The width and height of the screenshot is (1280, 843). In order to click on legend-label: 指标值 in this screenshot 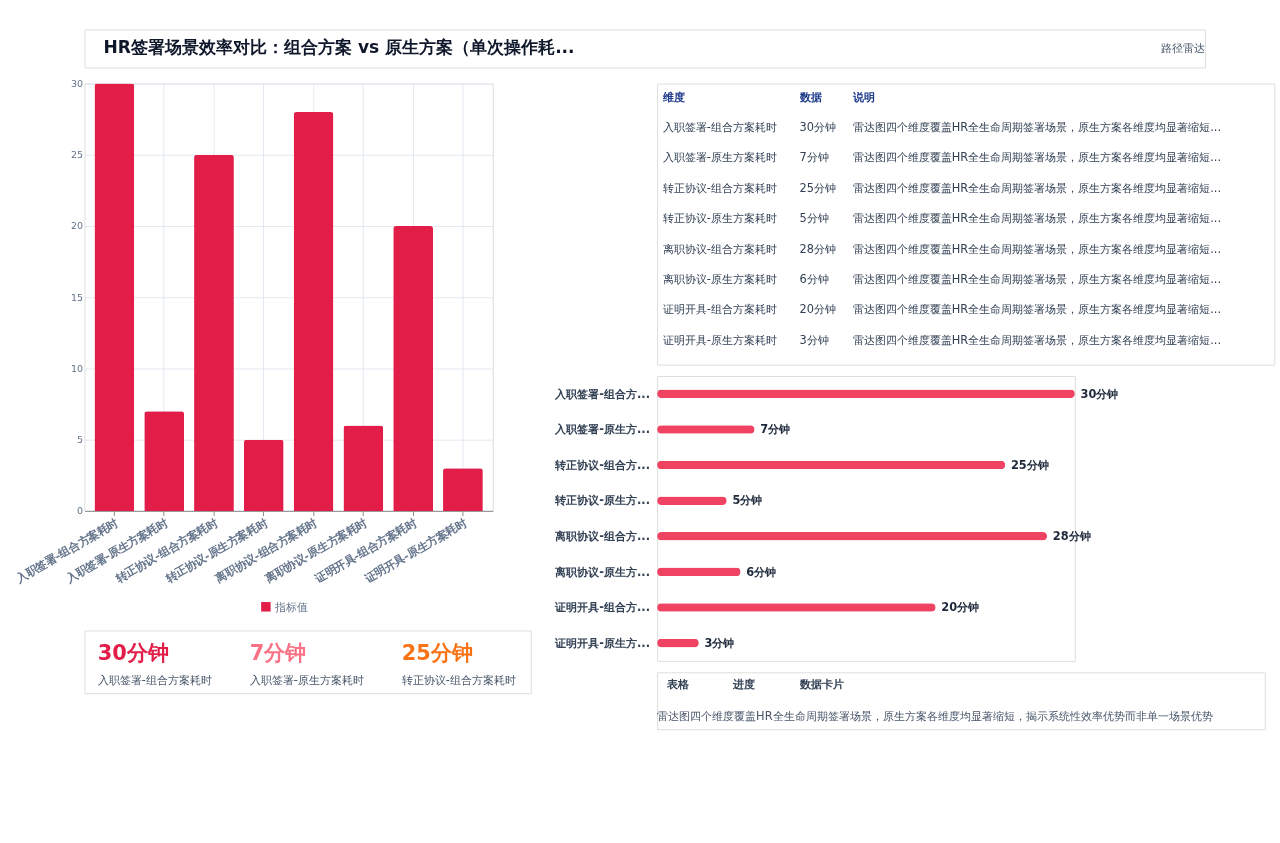, I will do `click(291, 606)`.